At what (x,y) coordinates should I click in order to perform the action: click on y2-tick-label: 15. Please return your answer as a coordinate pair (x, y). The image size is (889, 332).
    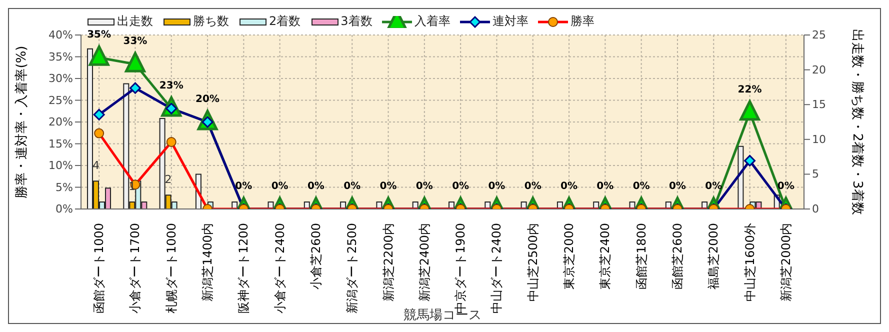
    Looking at the image, I should click on (819, 105).